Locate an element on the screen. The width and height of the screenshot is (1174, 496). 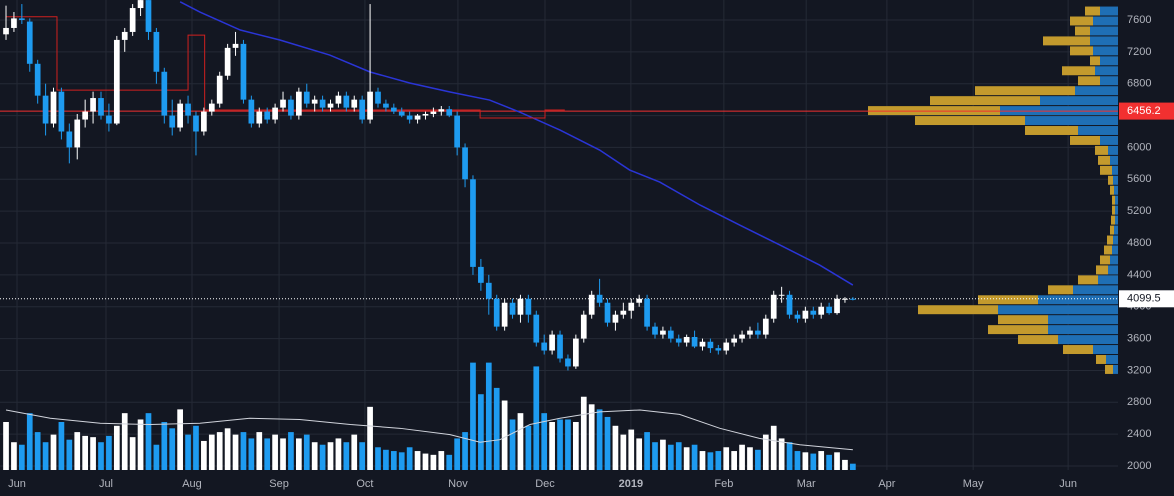
y-tick-label: 2400 is located at coordinates (1139, 434).